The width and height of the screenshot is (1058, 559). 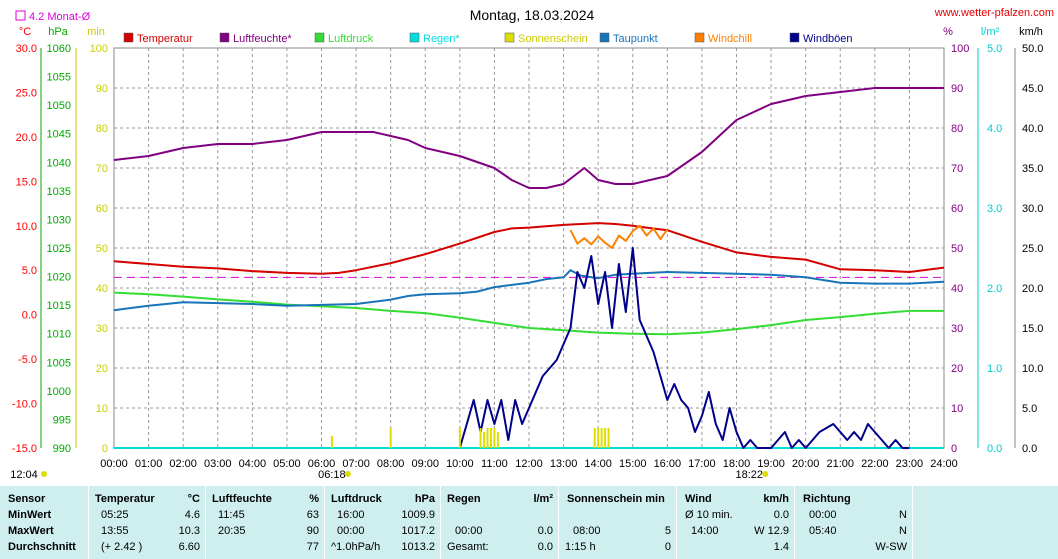 I want to click on rain-unit: l/m², so click(x=990, y=32).